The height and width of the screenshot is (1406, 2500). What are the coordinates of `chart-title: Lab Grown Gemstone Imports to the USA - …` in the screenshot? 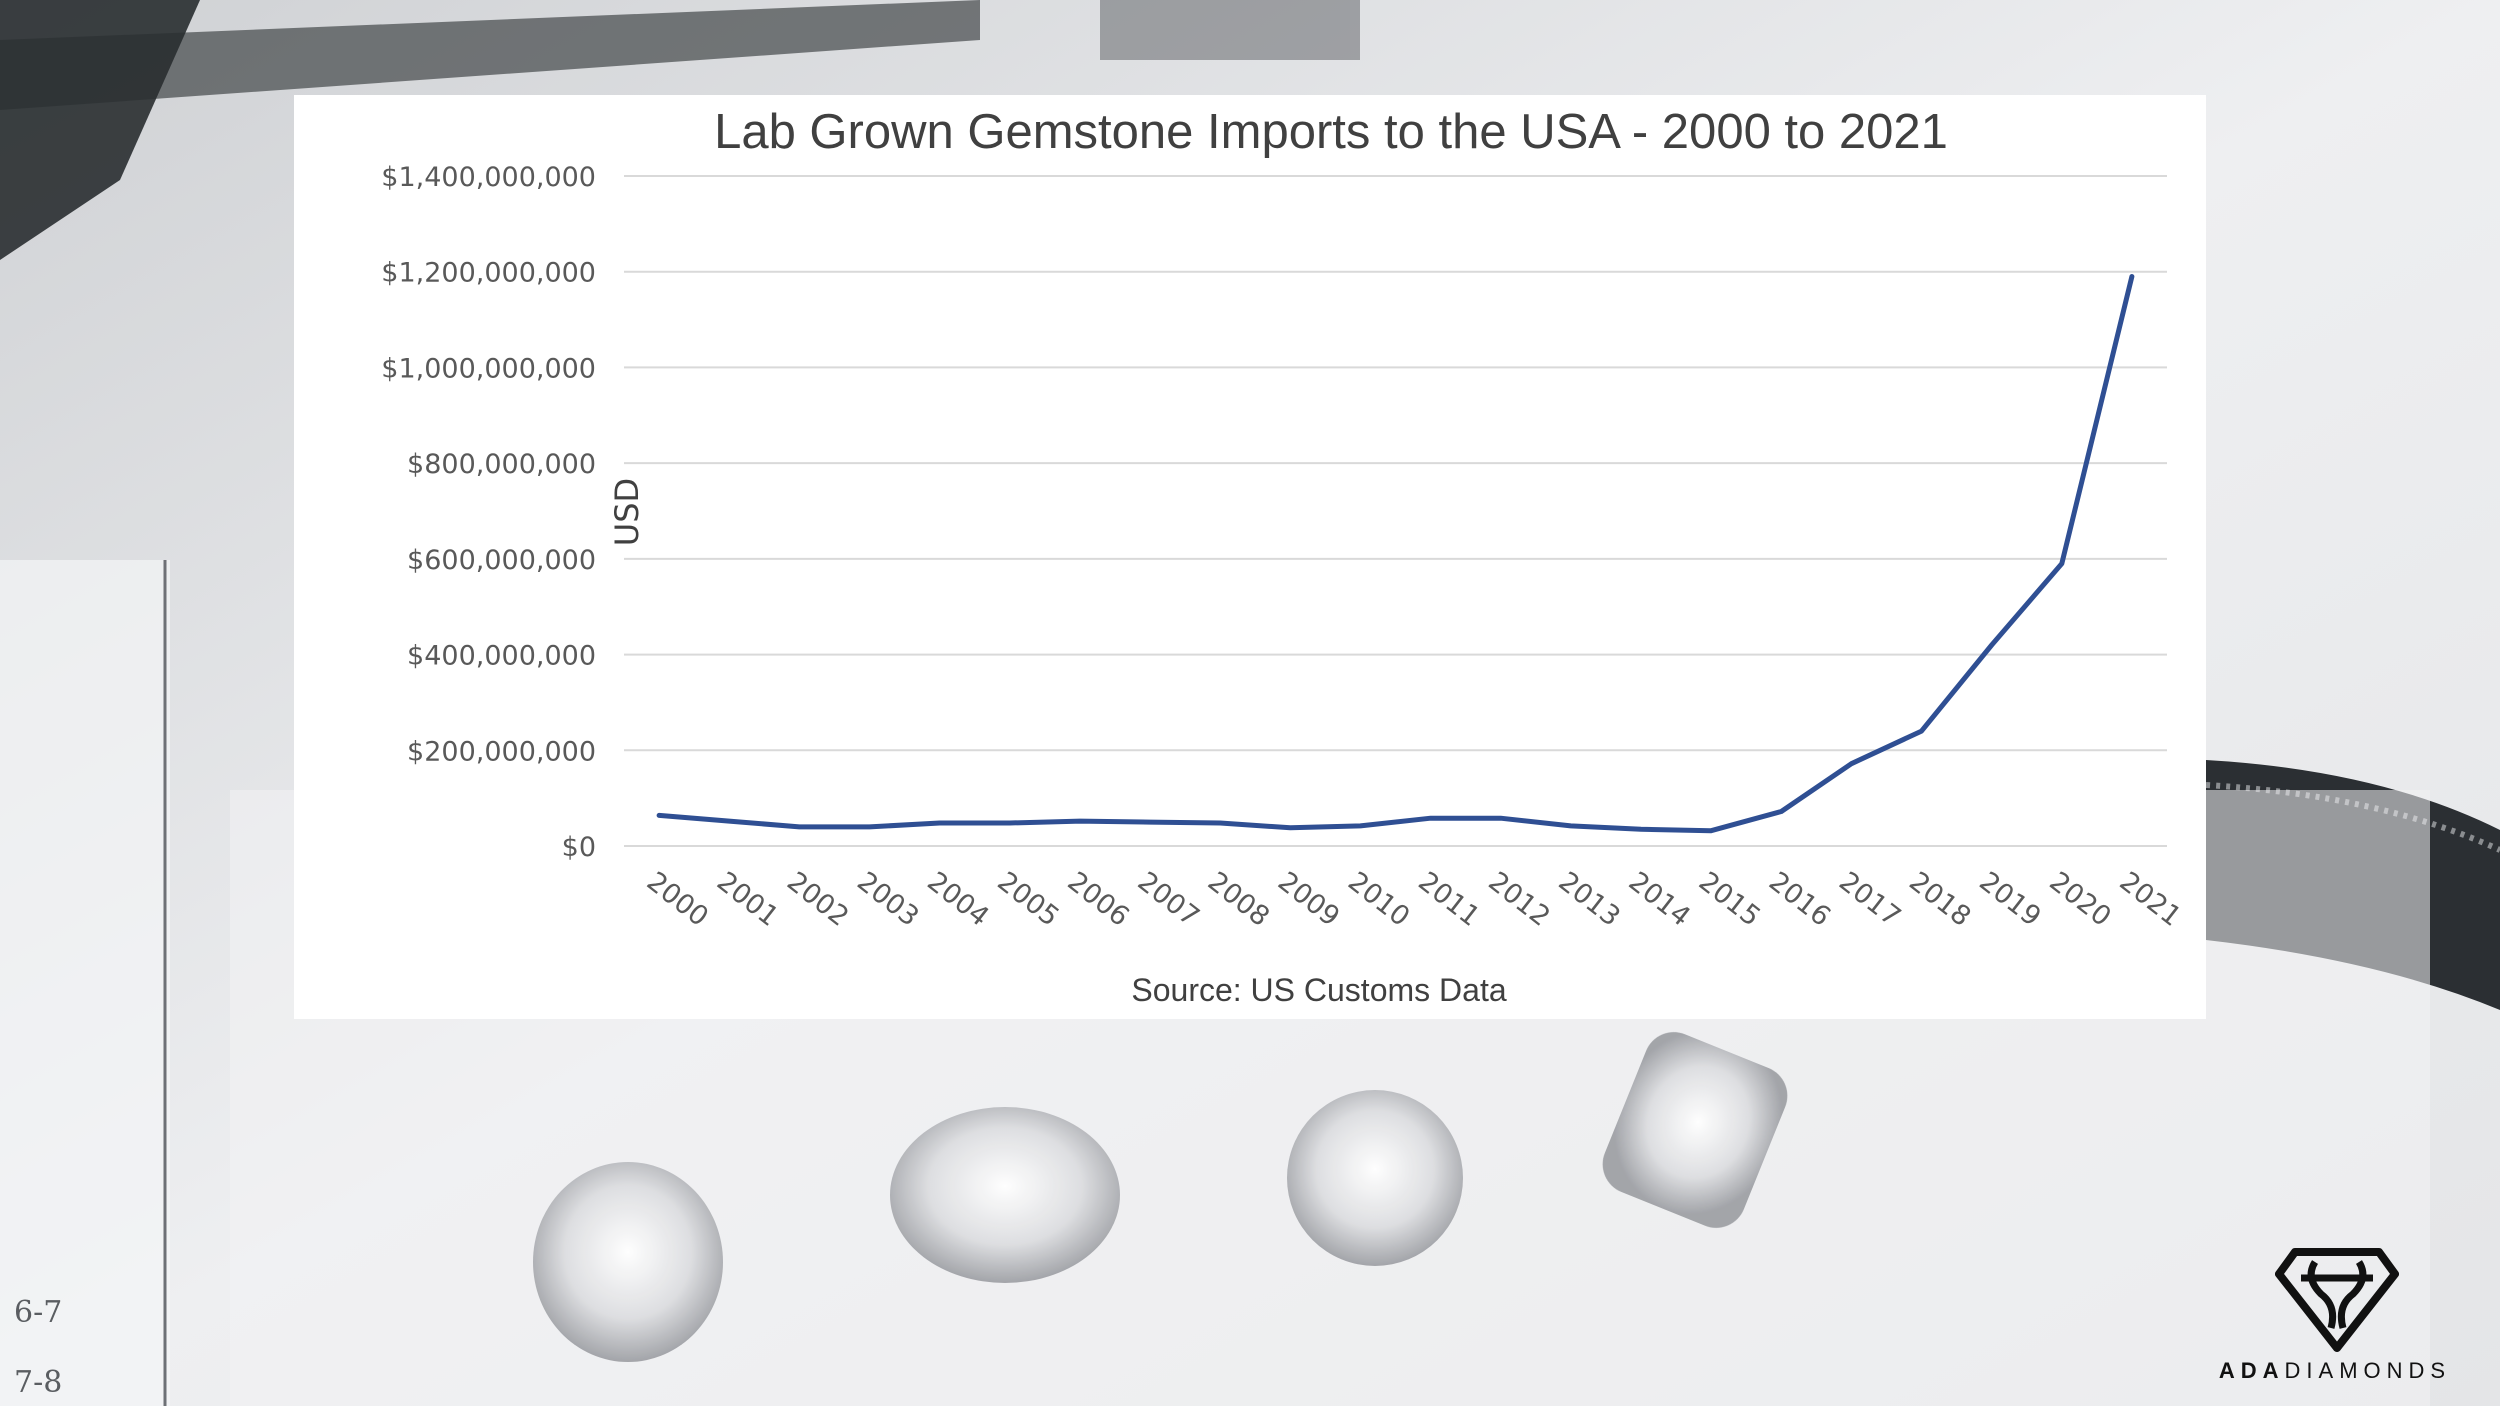 It's located at (1331, 132).